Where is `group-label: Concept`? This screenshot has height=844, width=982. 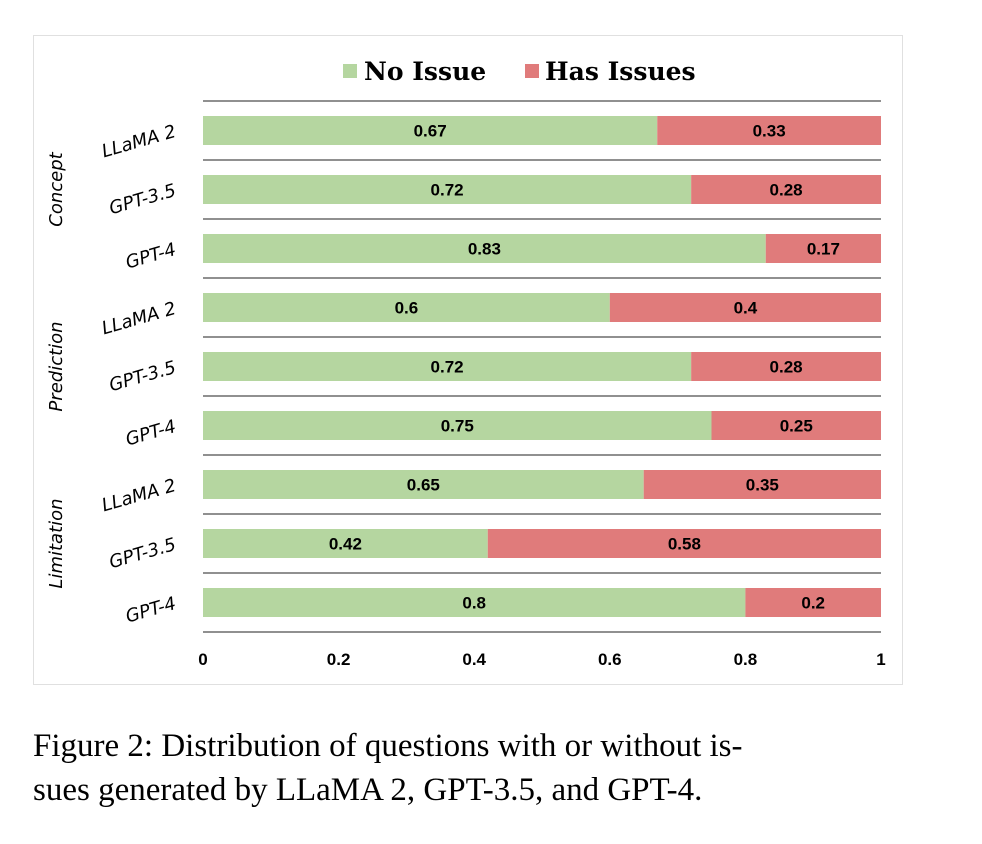
group-label: Concept is located at coordinates (56, 188).